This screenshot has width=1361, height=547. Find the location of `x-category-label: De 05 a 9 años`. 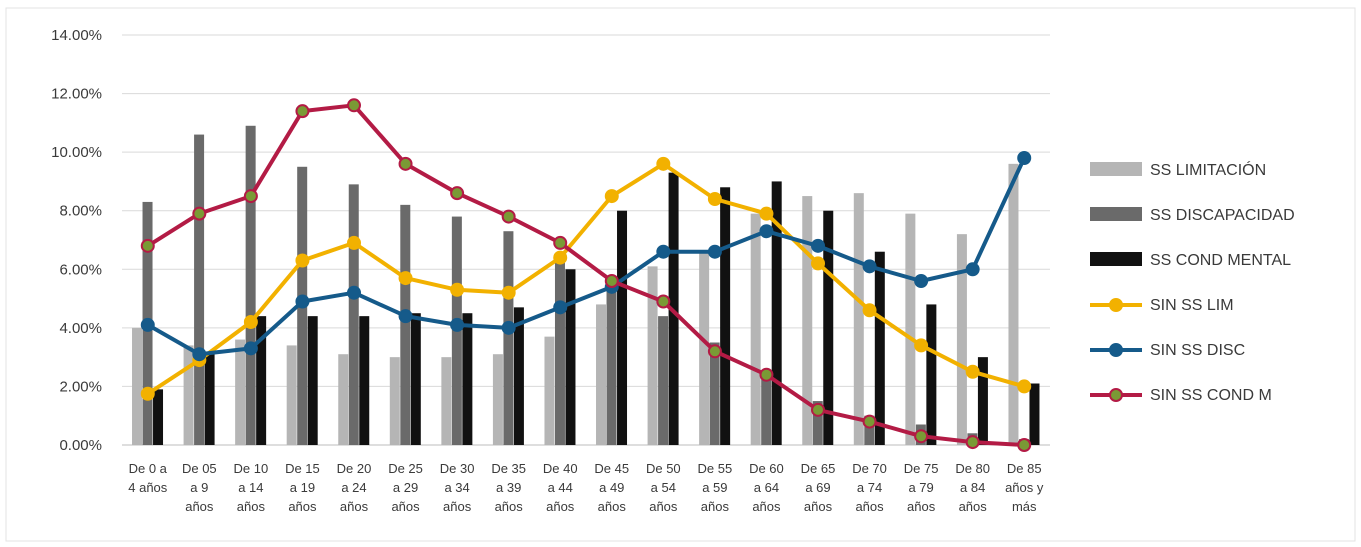

x-category-label: De 05 a 9 años is located at coordinates (199, 487).